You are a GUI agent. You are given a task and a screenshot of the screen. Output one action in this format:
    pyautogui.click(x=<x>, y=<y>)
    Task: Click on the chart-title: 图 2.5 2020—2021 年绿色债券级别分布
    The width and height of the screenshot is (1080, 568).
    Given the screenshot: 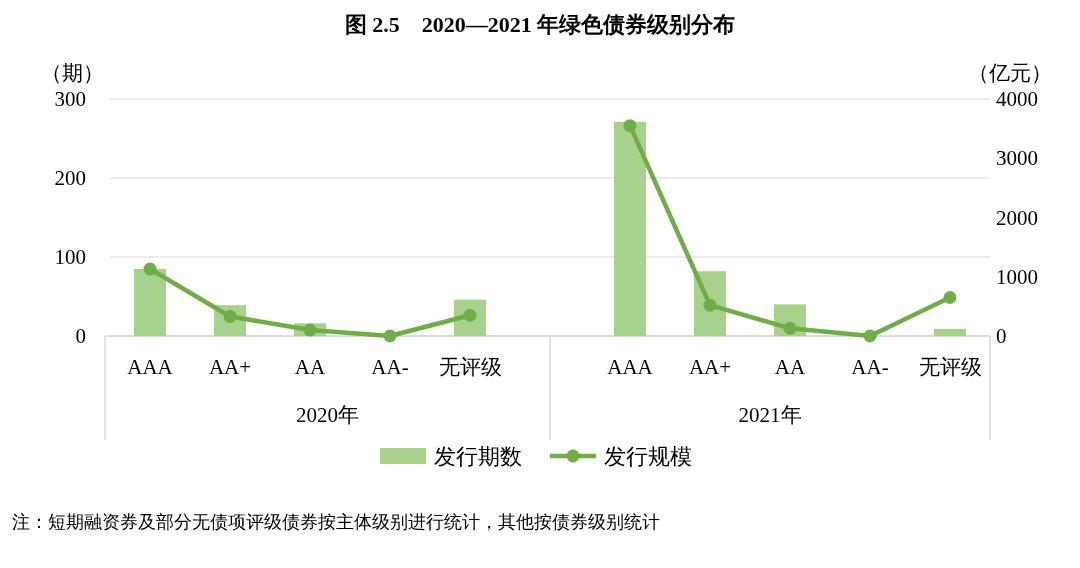 What is the action you would take?
    pyautogui.click(x=540, y=24)
    